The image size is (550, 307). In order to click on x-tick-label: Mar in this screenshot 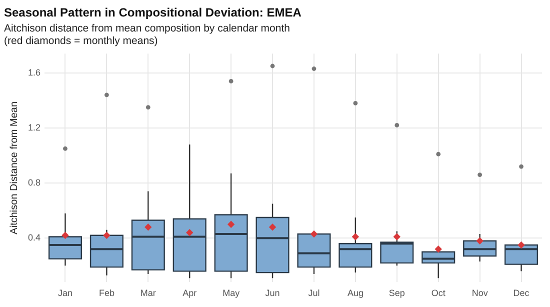, I will do `click(148, 293)`.